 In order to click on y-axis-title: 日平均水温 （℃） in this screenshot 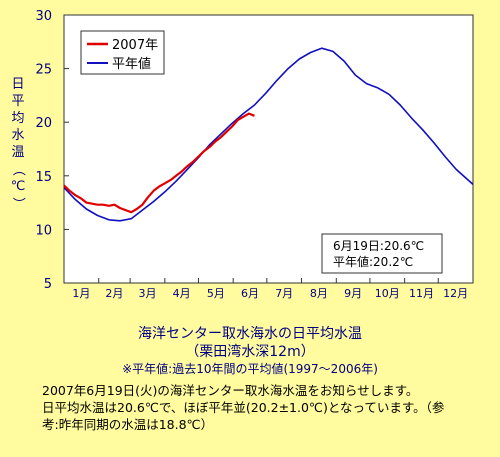, I will do `click(18, 143)`.